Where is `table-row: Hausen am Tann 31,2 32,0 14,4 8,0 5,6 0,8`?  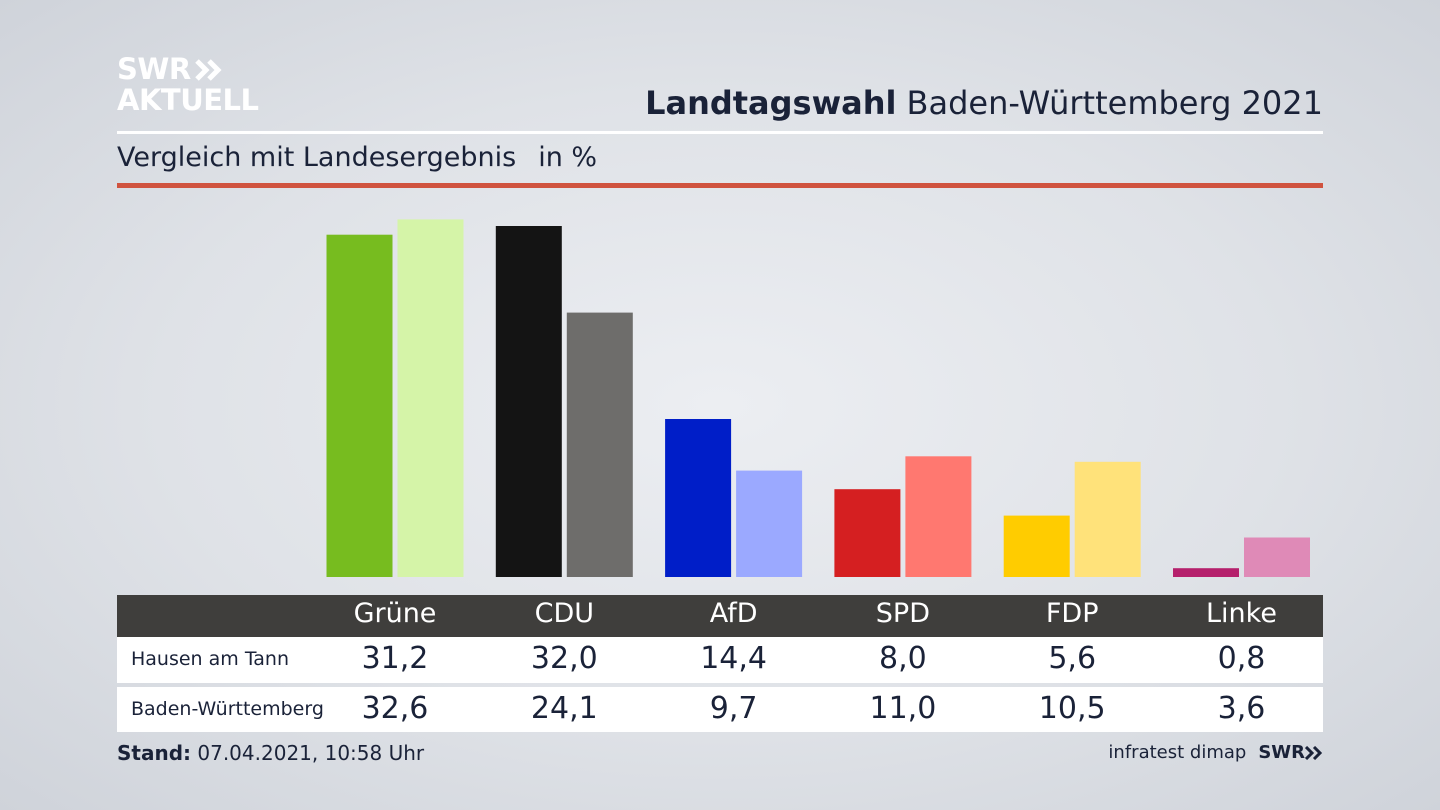
table-row: Hausen am Tann 31,2 32,0 14,4 8,0 5,6 0,8 is located at coordinates (720, 660).